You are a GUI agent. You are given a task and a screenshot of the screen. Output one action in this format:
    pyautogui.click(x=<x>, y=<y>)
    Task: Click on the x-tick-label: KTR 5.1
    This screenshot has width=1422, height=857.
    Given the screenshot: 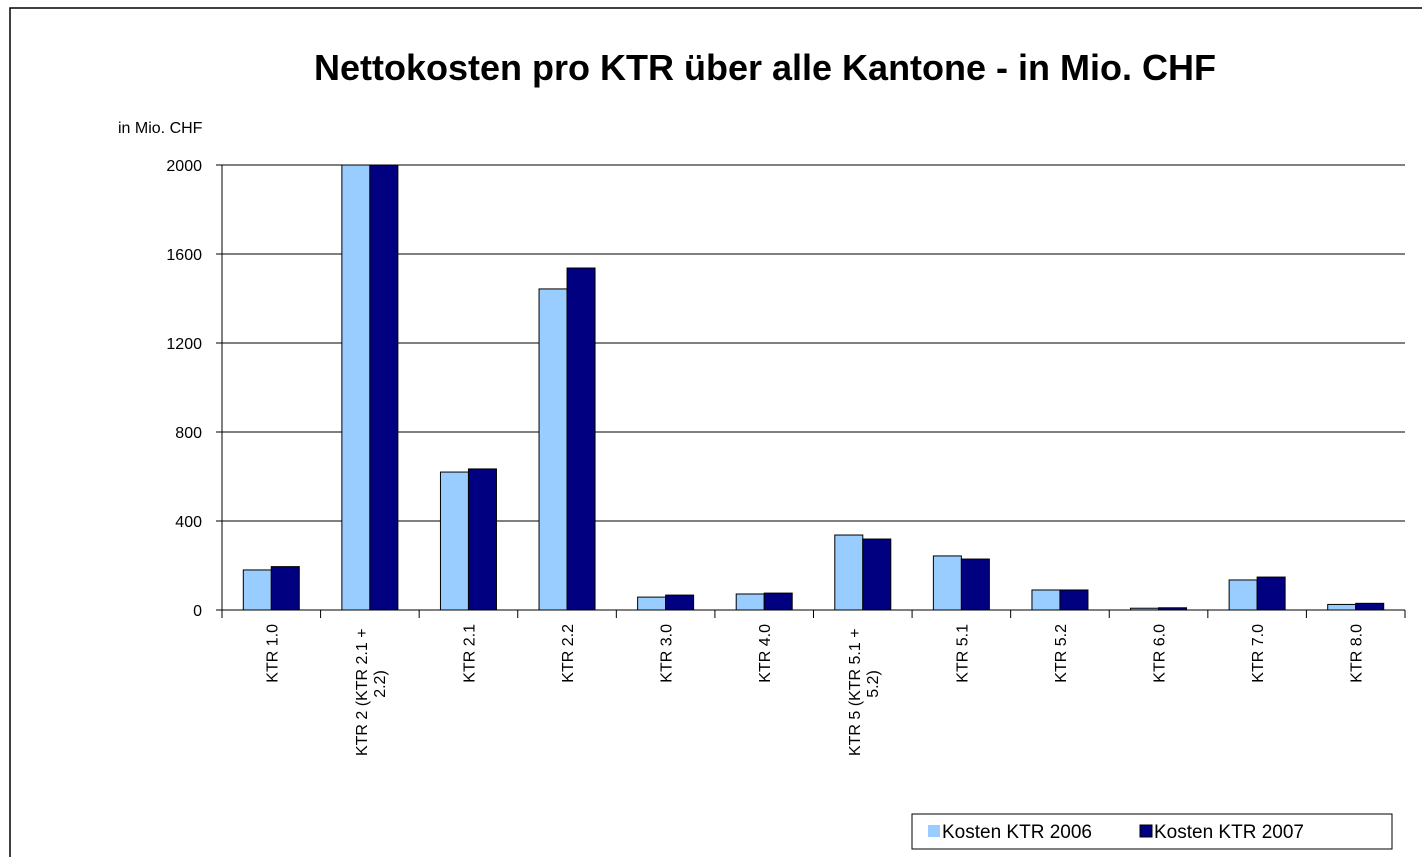 What is the action you would take?
    pyautogui.click(x=962, y=653)
    